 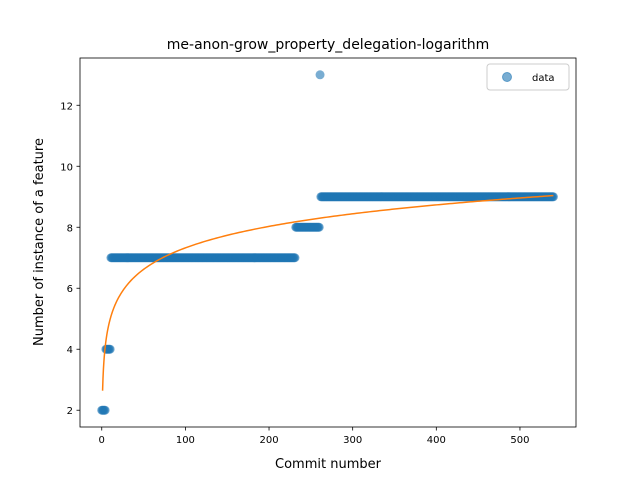 What do you see at coordinates (39, 242) in the screenshot?
I see `y-axis-label: Number of instance of a feature` at bounding box center [39, 242].